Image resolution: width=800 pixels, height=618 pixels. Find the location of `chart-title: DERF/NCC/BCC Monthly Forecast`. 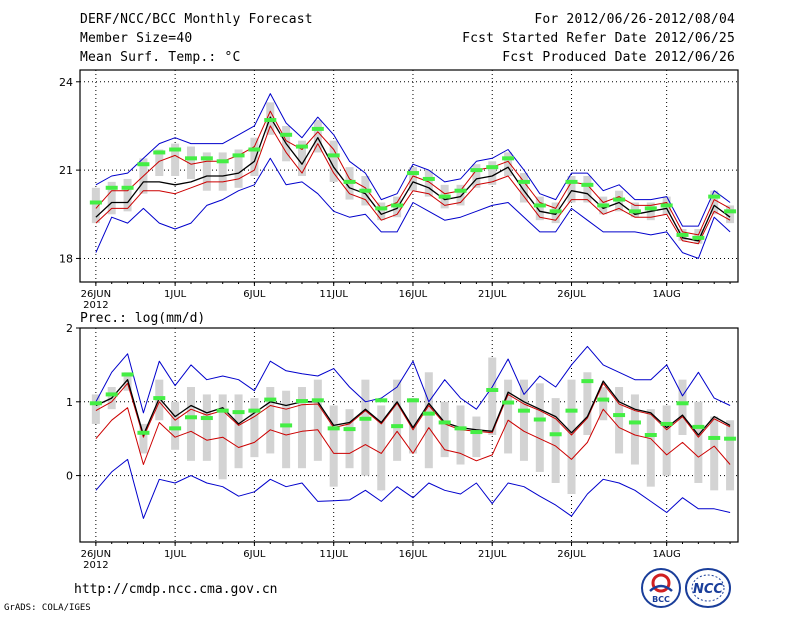

chart-title: DERF/NCC/BCC Monthly Forecast is located at coordinates (196, 19).